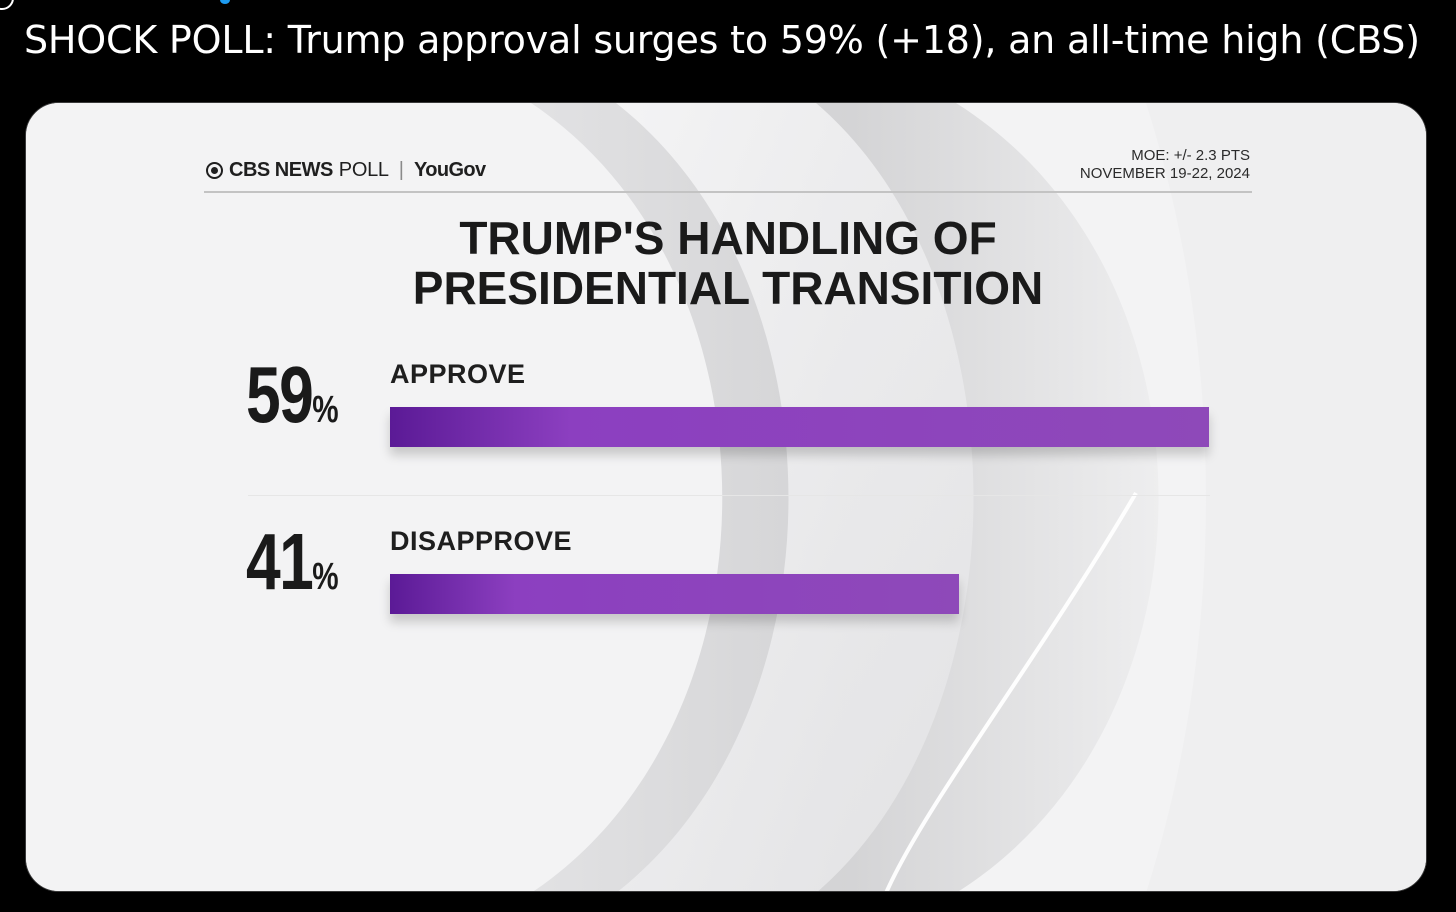  What do you see at coordinates (225, 2) in the screenshot?
I see `verified-badge-fragment` at bounding box center [225, 2].